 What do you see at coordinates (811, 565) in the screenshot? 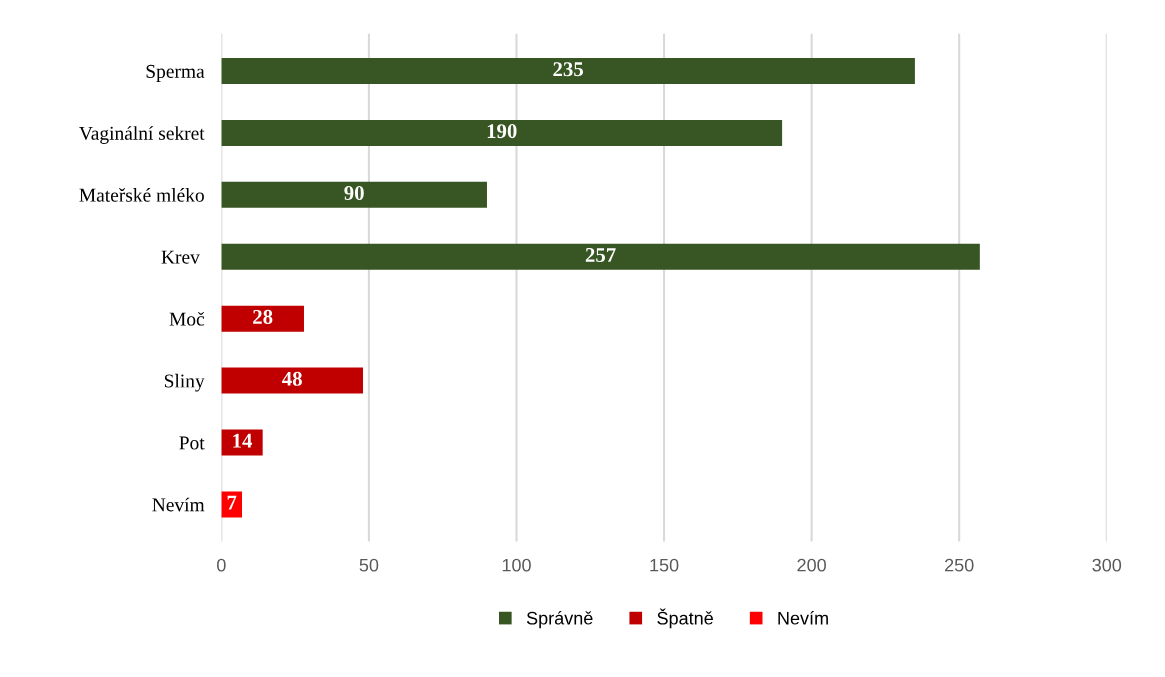
I see `x-tick-label: 200` at bounding box center [811, 565].